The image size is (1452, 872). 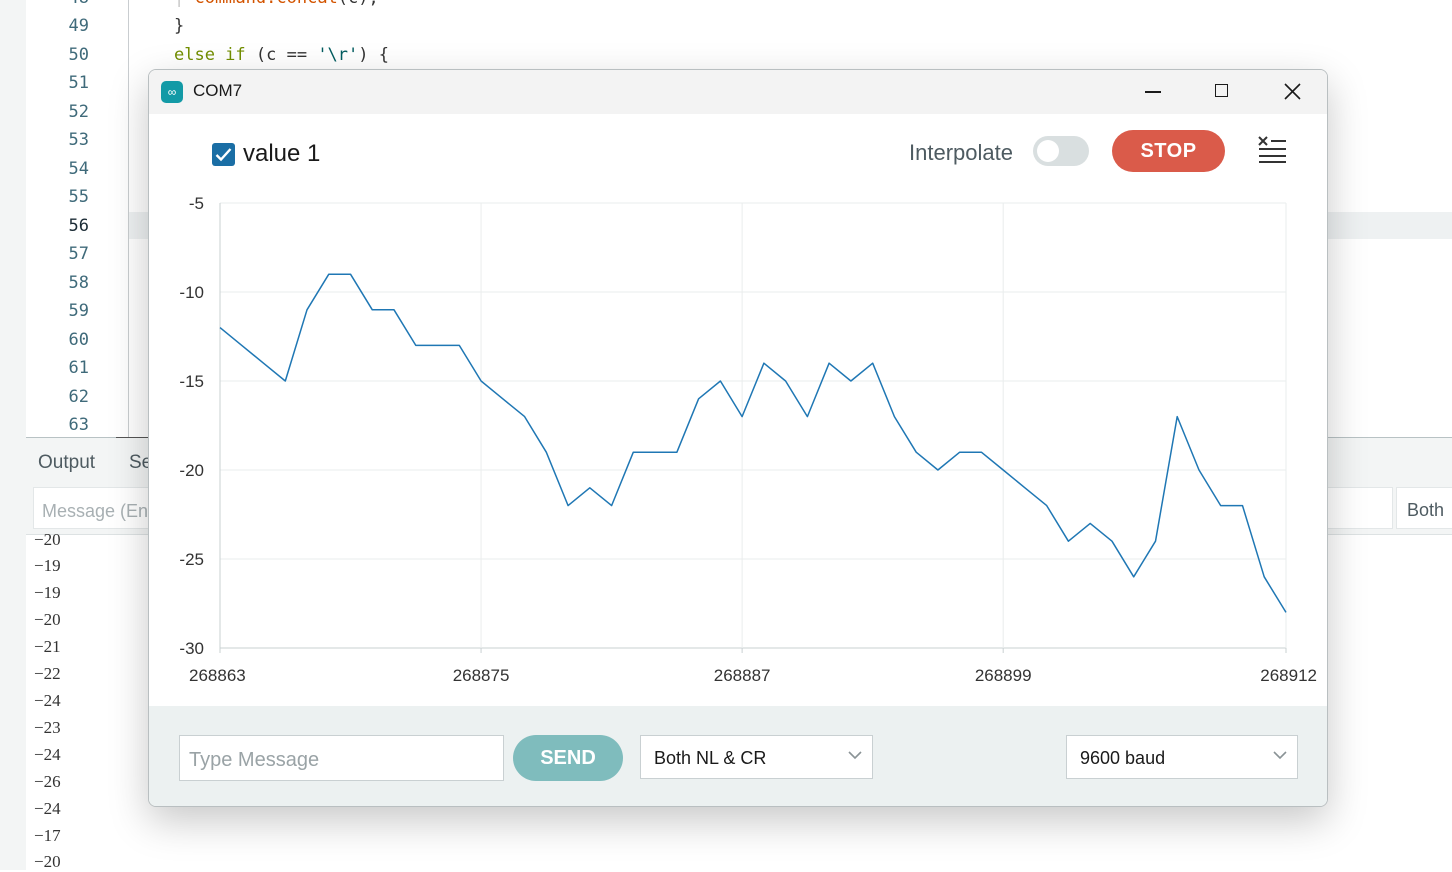 What do you see at coordinates (210, 55) in the screenshot?
I see `code-token-keyword: else if` at bounding box center [210, 55].